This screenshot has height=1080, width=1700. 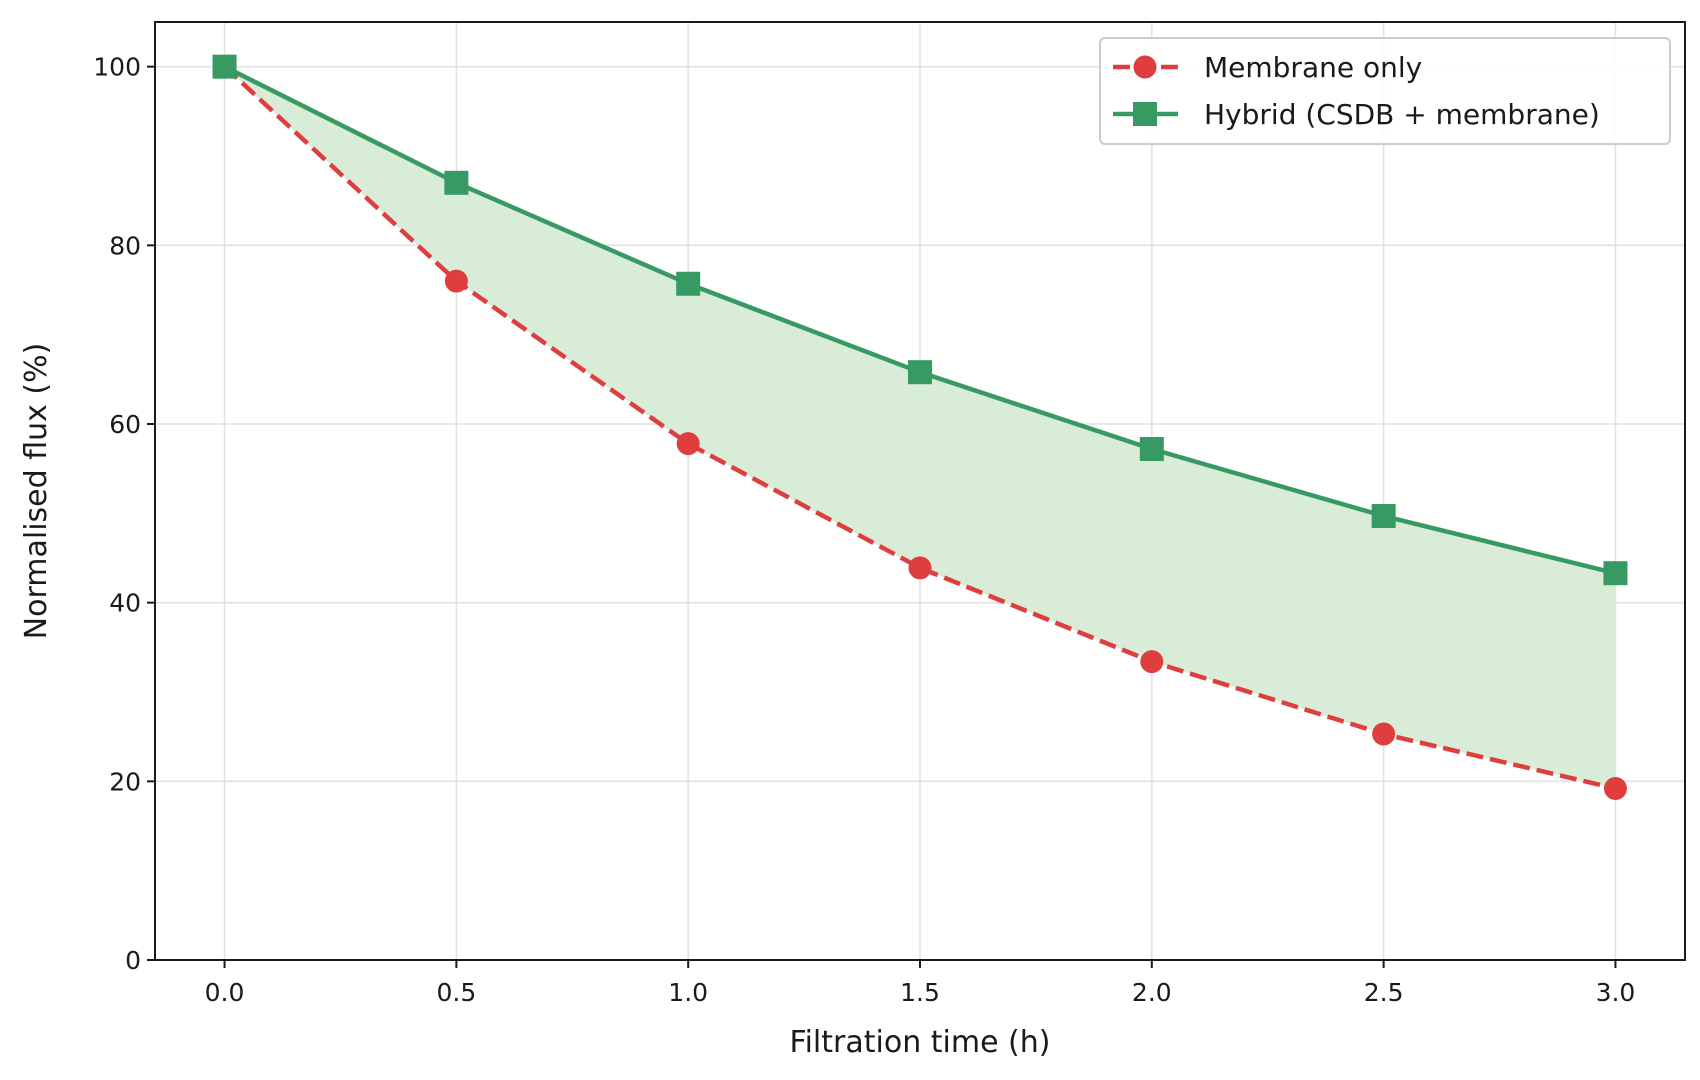 What do you see at coordinates (125, 424) in the screenshot?
I see `y-tick-label: 60` at bounding box center [125, 424].